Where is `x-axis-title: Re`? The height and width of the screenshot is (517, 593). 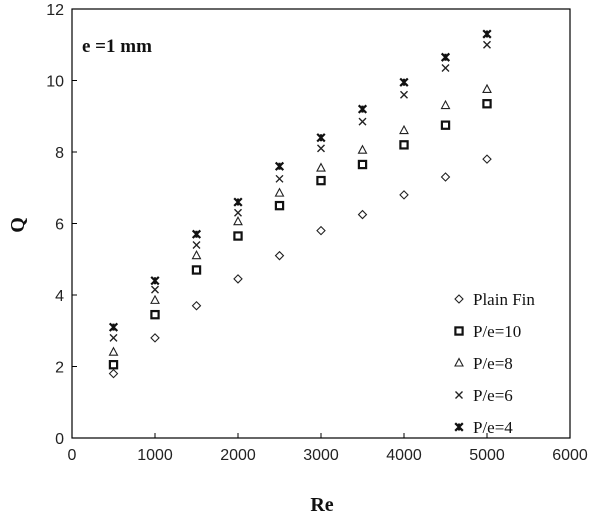
x-axis-title: Re is located at coordinates (321, 505).